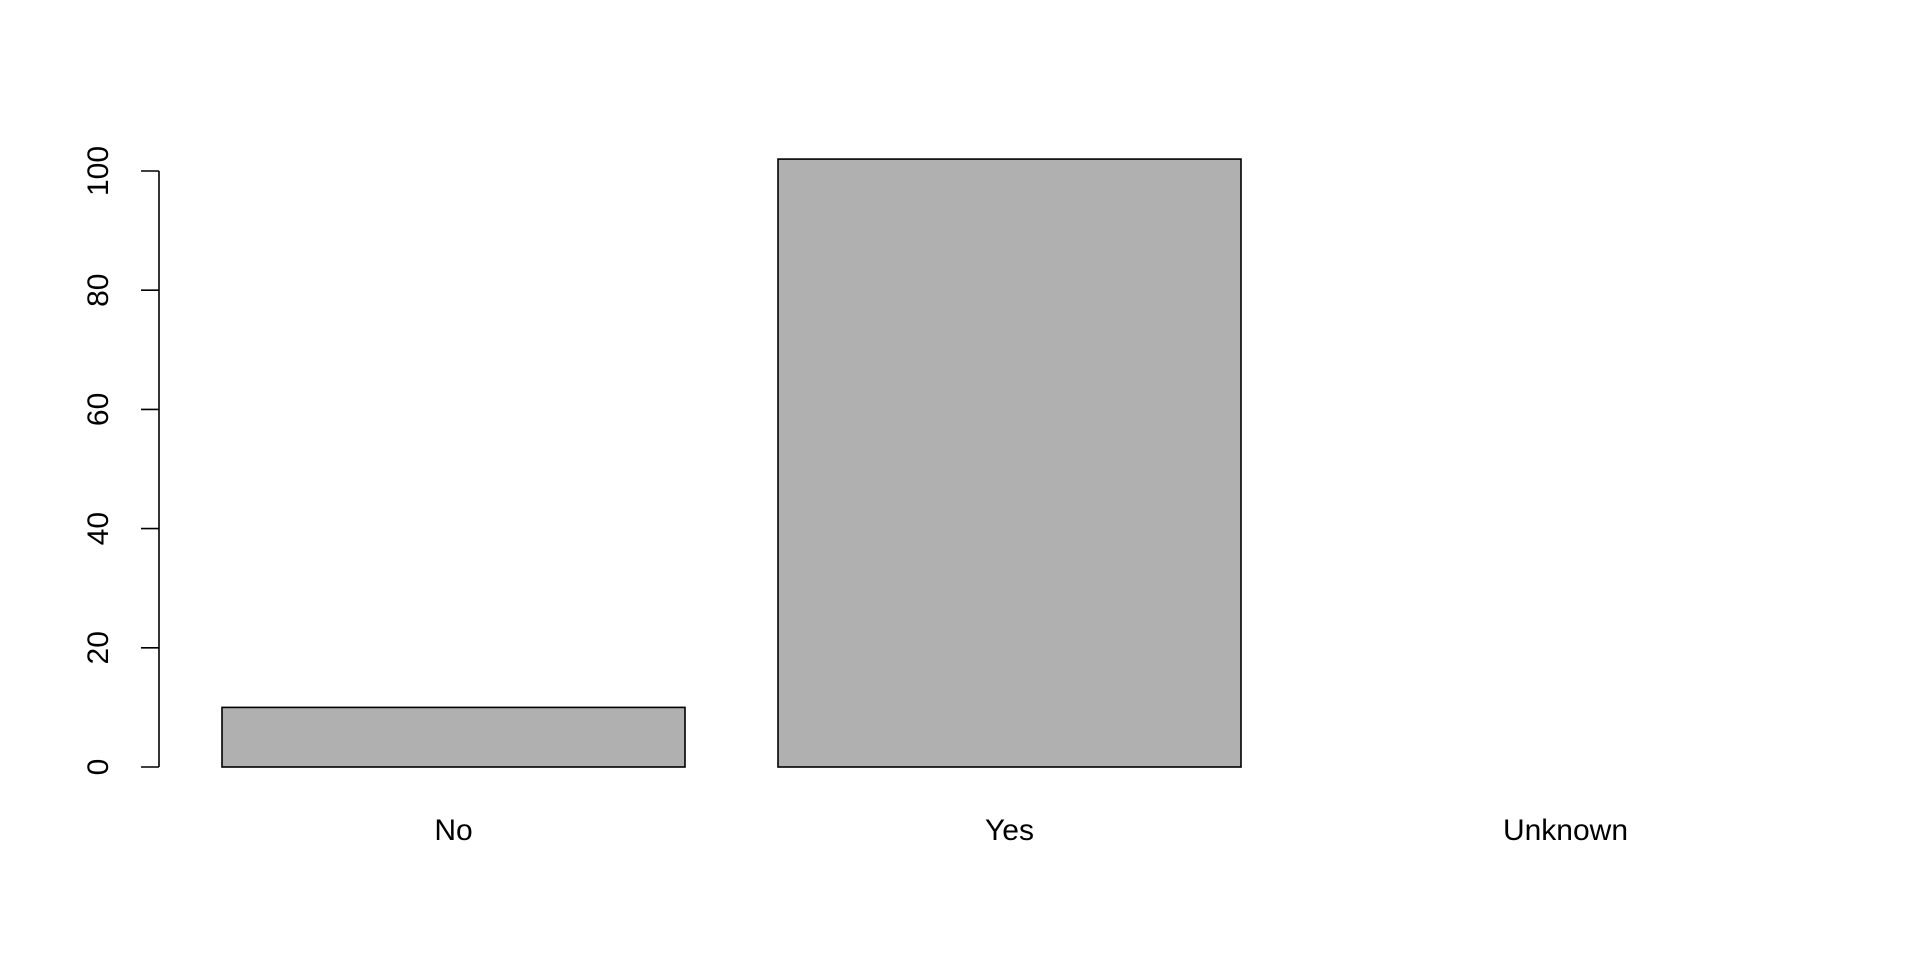  What do you see at coordinates (121, 461) in the screenshot?
I see `y-axis: 0 20 40 60 80 100` at bounding box center [121, 461].